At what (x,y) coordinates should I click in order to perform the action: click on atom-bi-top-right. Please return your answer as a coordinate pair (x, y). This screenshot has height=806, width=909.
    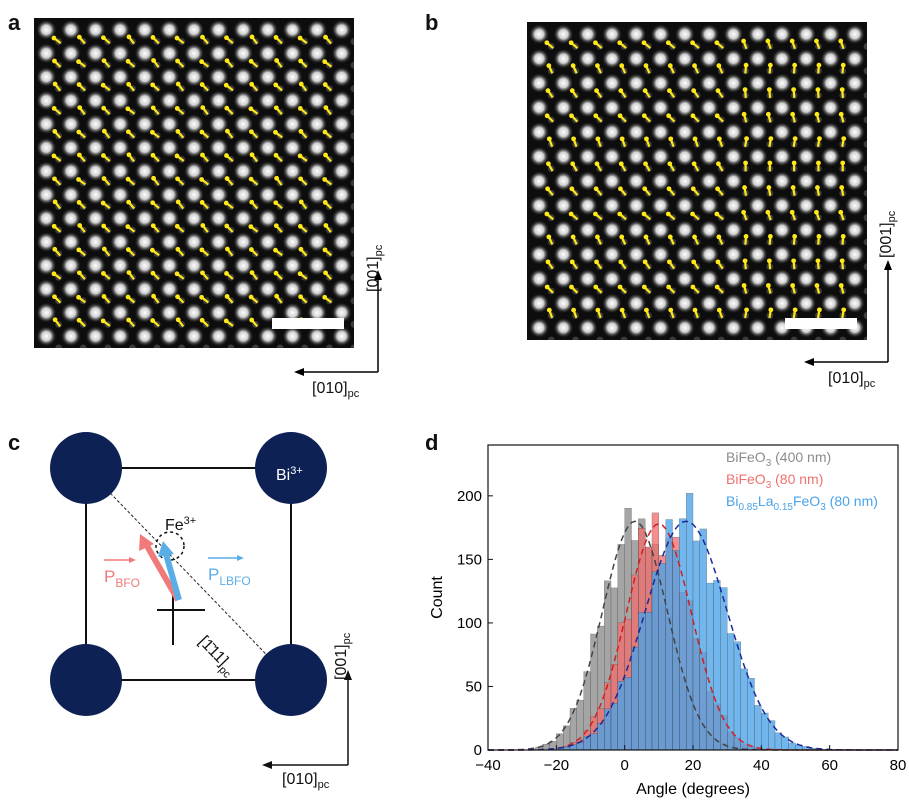
    Looking at the image, I should click on (291, 468).